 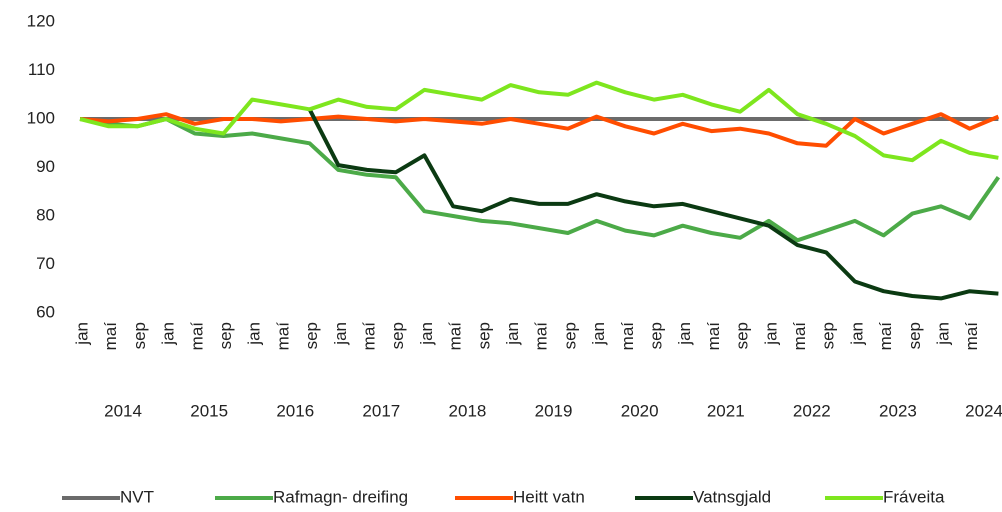 What do you see at coordinates (45, 166) in the screenshot?
I see `y-tick-label: 90` at bounding box center [45, 166].